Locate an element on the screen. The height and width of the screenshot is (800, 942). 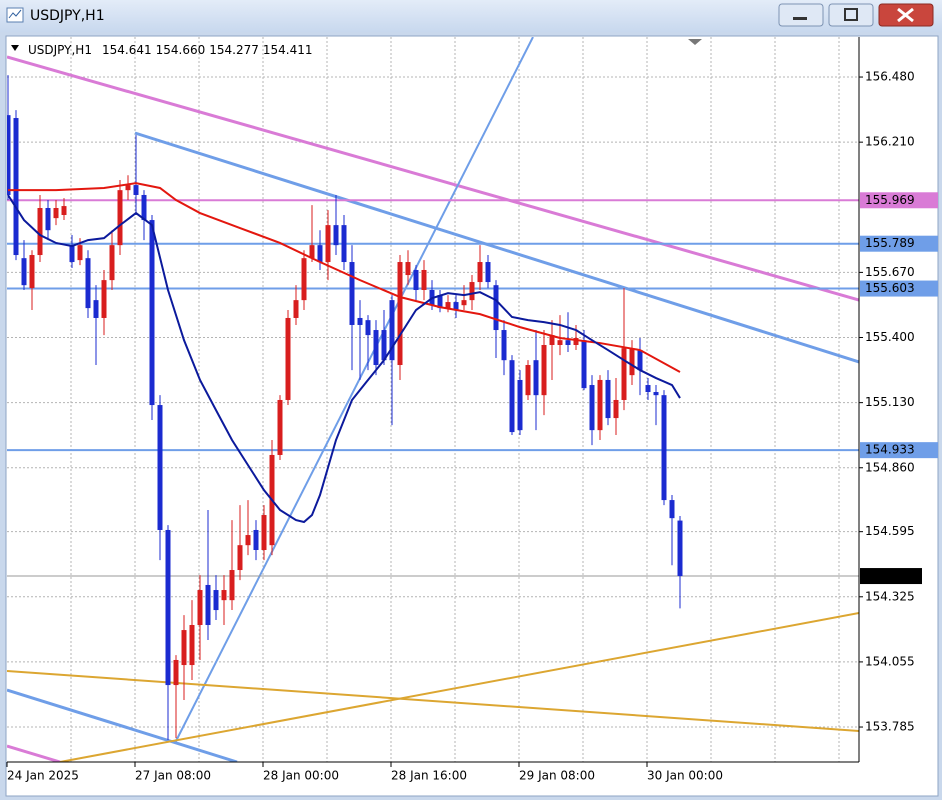
maximize-button is located at coordinates (851, 15).